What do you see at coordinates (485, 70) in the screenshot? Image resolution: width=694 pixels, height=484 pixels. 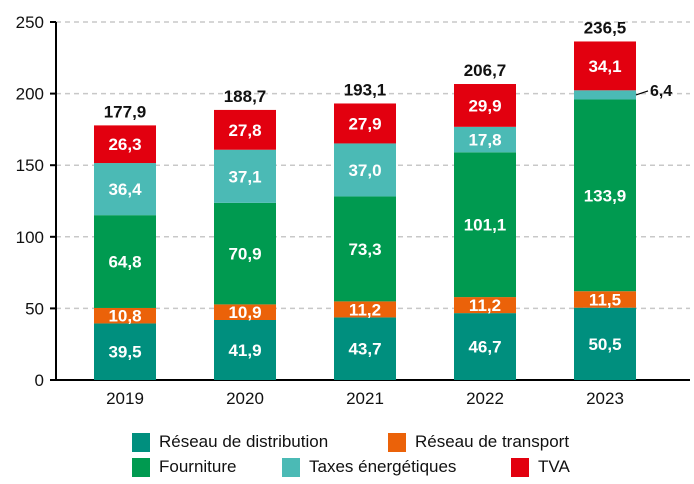 I see `total-label: 206,7` at bounding box center [485, 70].